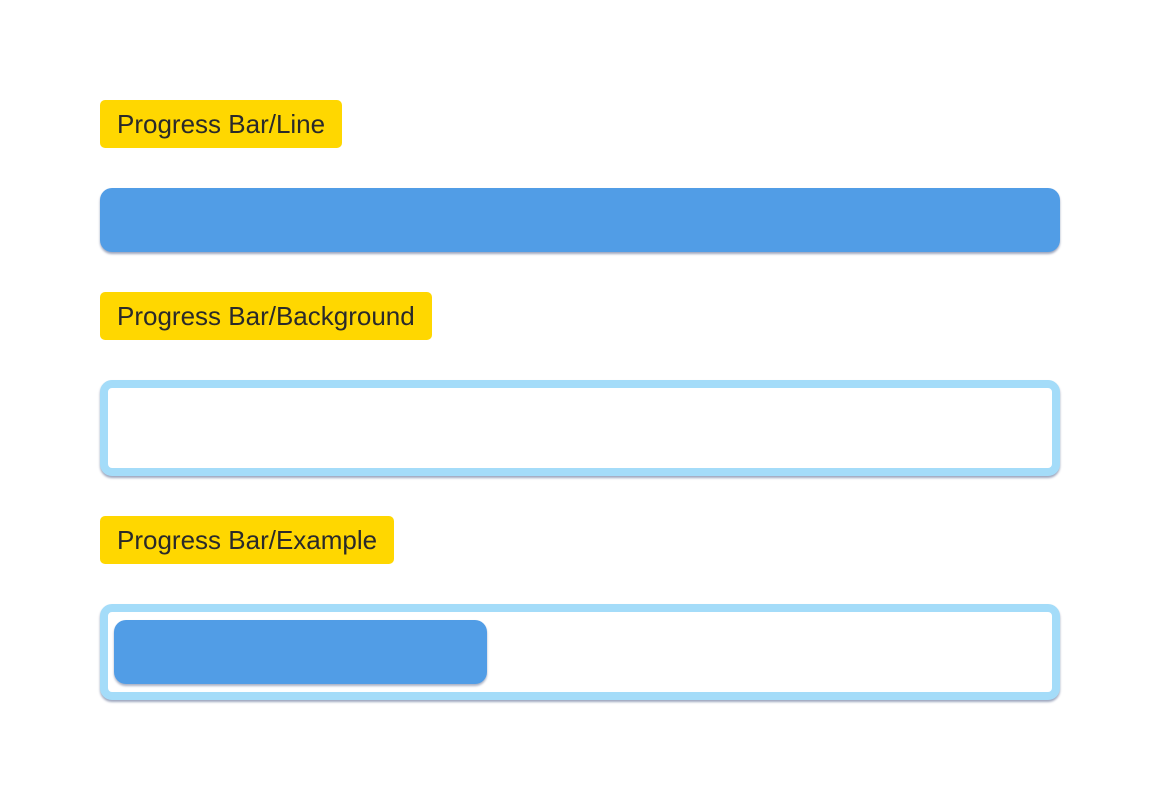  I want to click on progress-bar-example-fill, so click(300, 652).